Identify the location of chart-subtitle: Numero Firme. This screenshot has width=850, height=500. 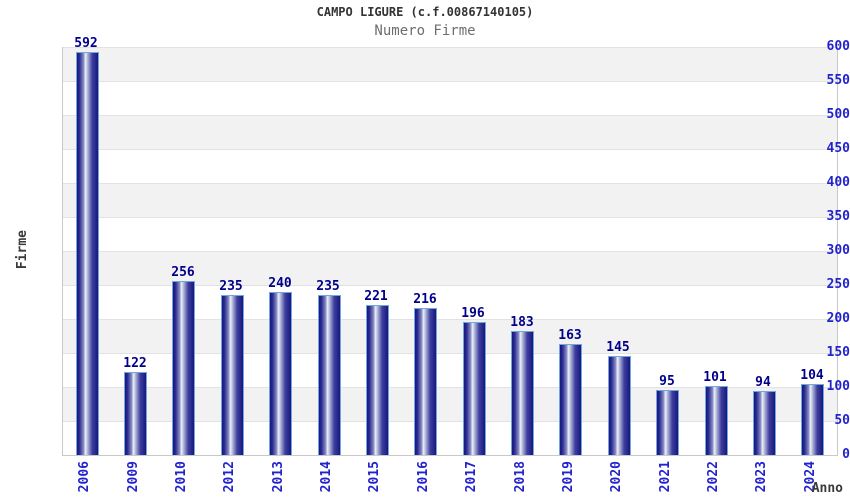
(425, 31).